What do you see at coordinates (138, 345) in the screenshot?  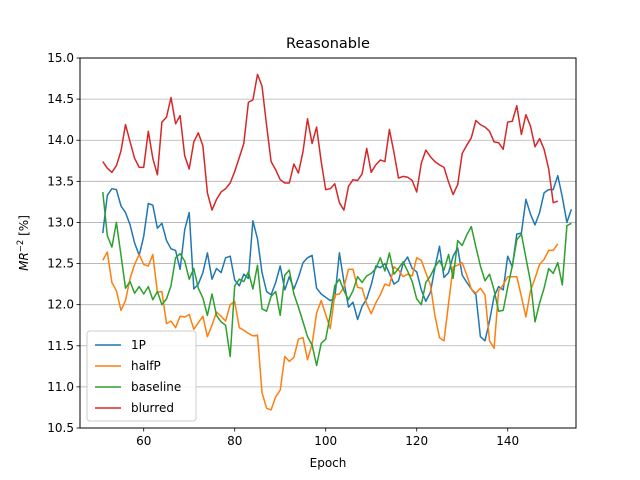 I see `legend-label: 1P` at bounding box center [138, 345].